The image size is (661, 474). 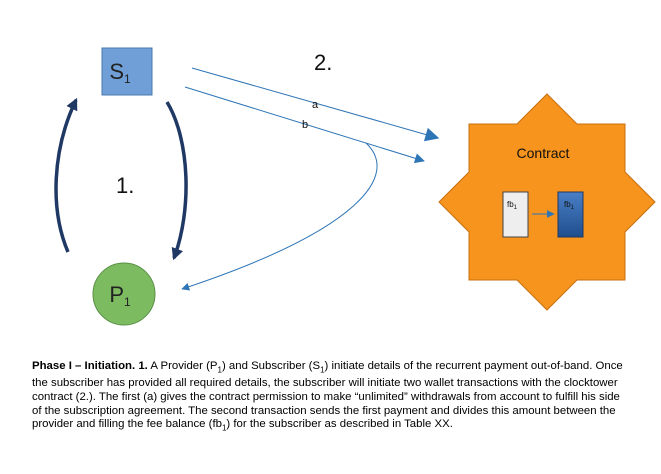 I want to click on caption-bold: Phase I – Initiation. 1., so click(x=90, y=366).